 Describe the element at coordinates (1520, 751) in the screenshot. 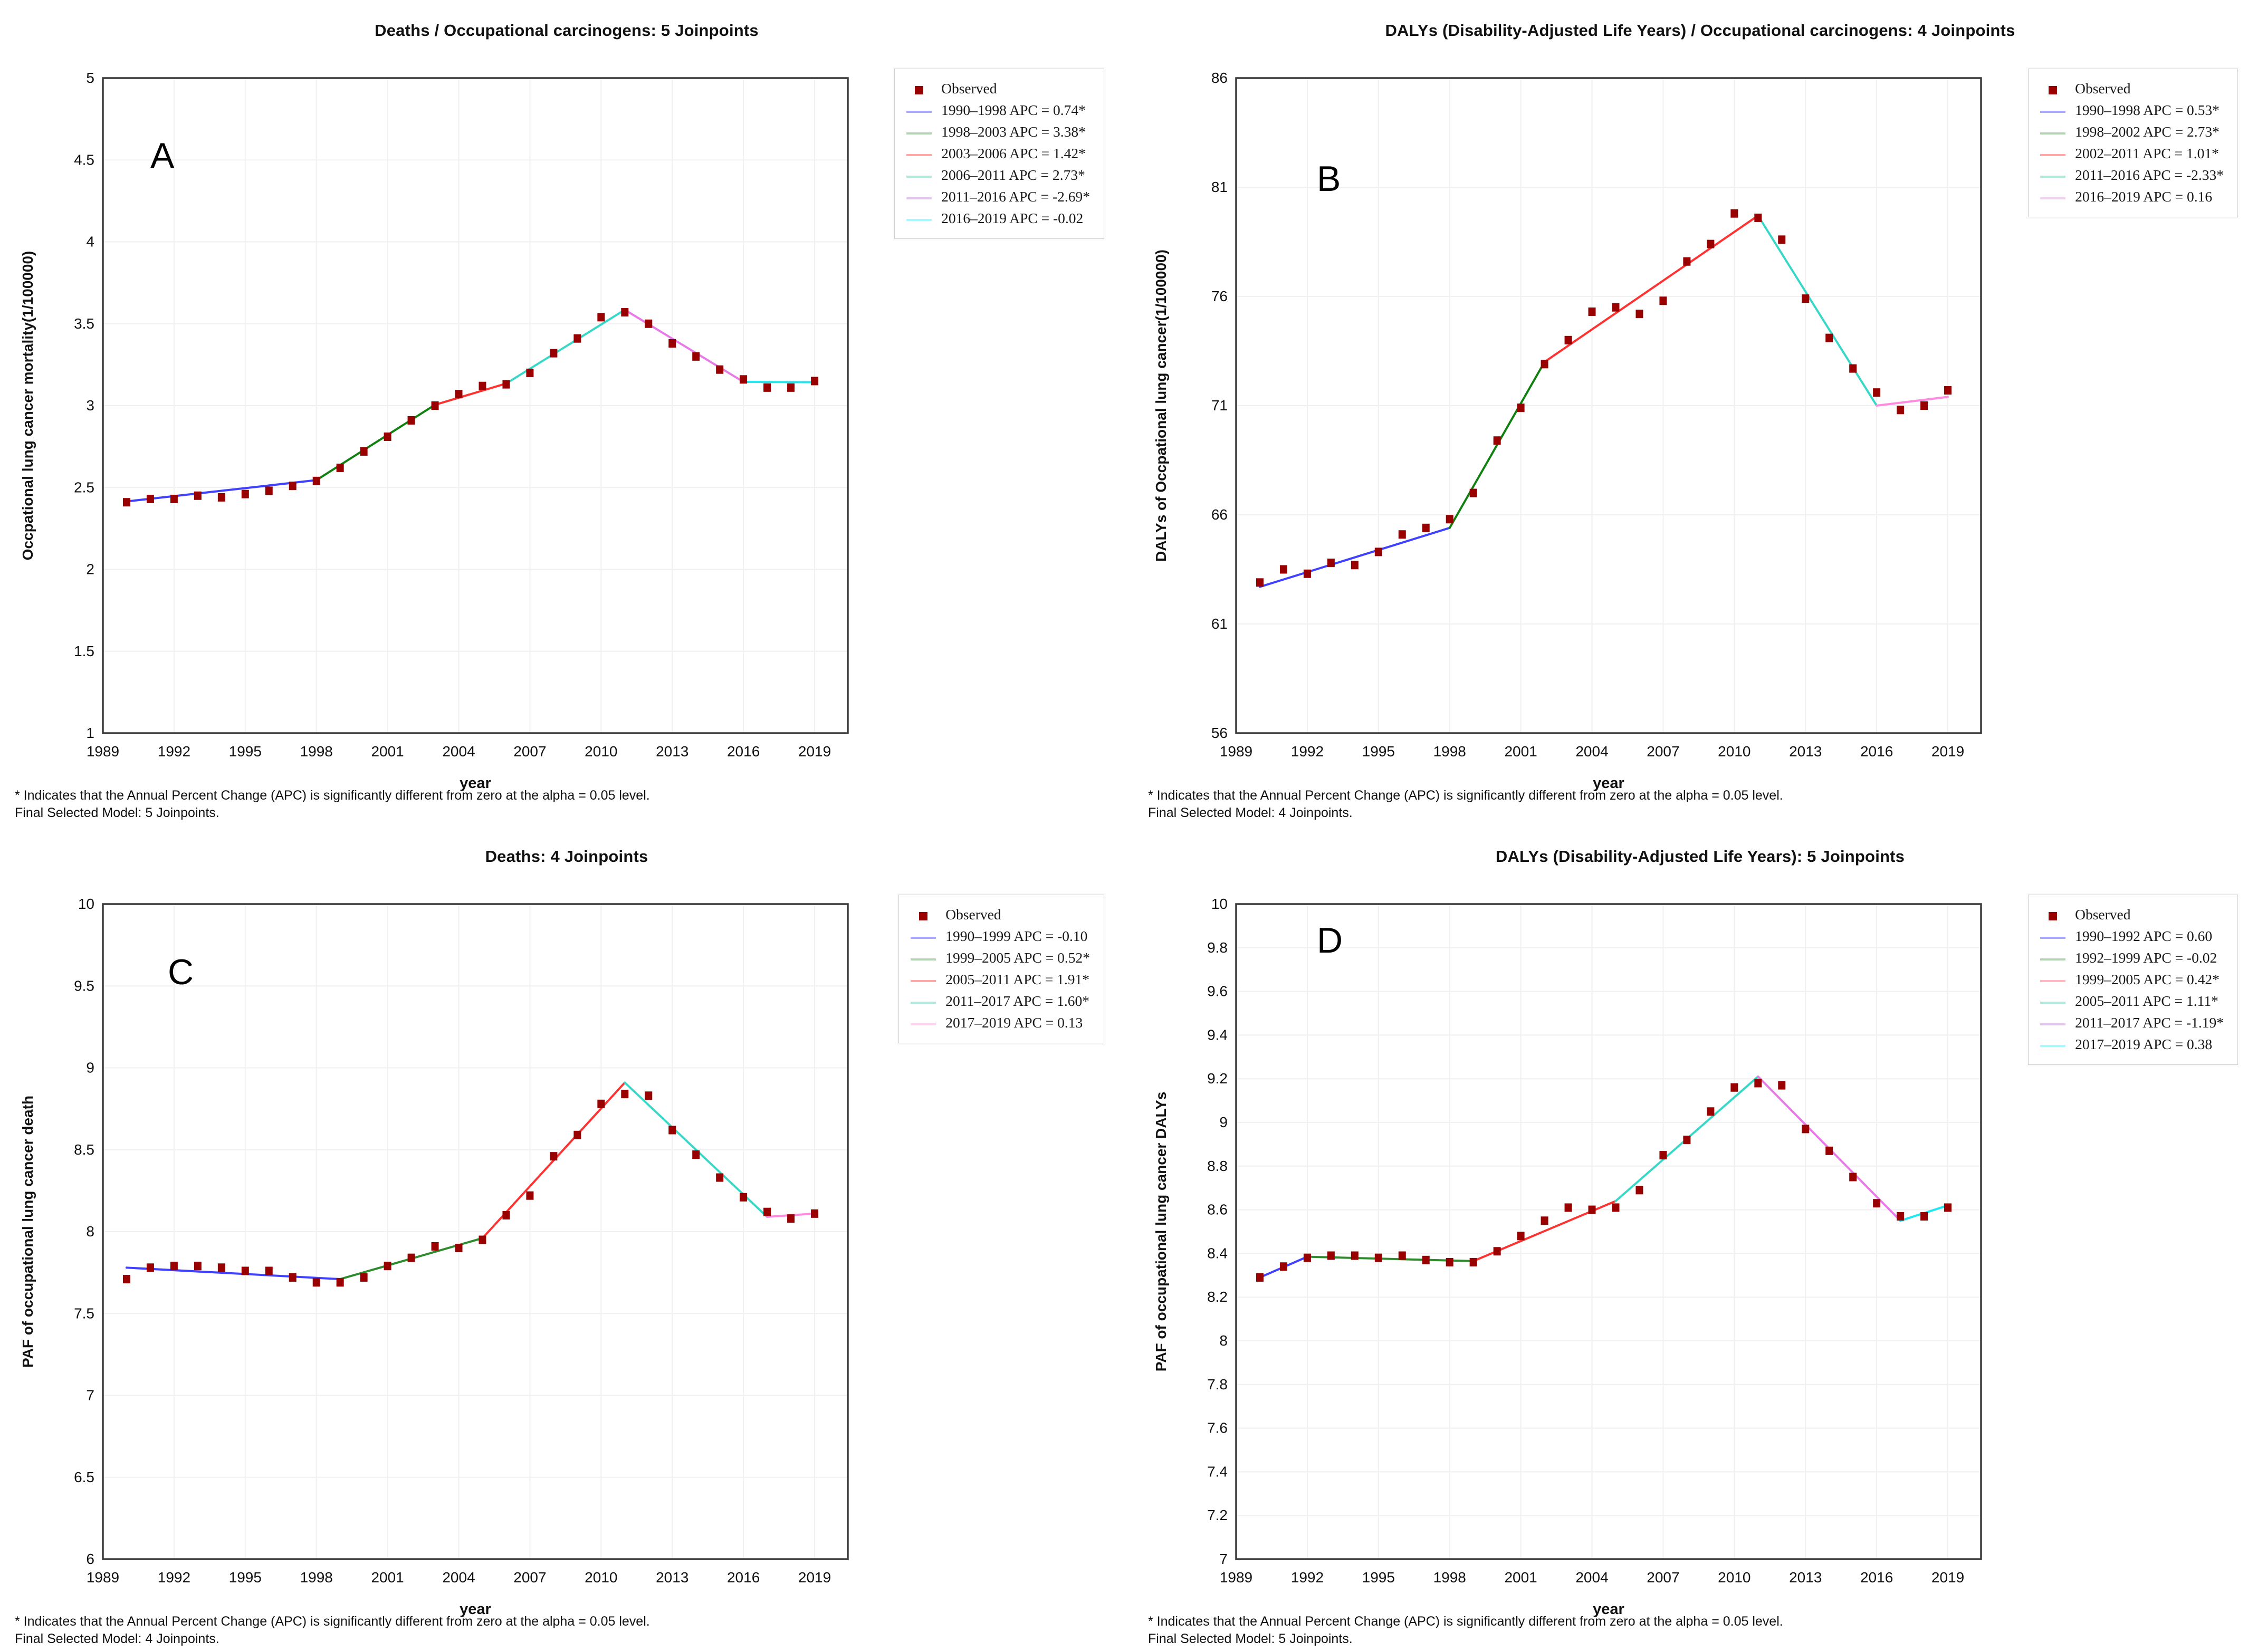

I see `x-tick-label: 2001` at that location.